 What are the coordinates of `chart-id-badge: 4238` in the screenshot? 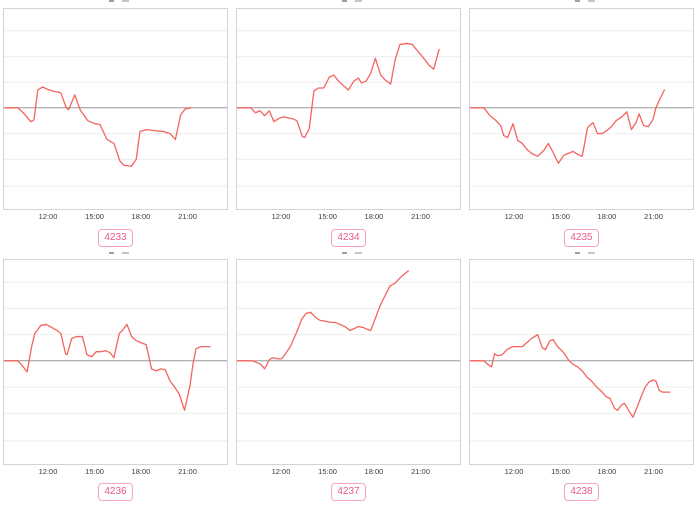 It's located at (581, 492).